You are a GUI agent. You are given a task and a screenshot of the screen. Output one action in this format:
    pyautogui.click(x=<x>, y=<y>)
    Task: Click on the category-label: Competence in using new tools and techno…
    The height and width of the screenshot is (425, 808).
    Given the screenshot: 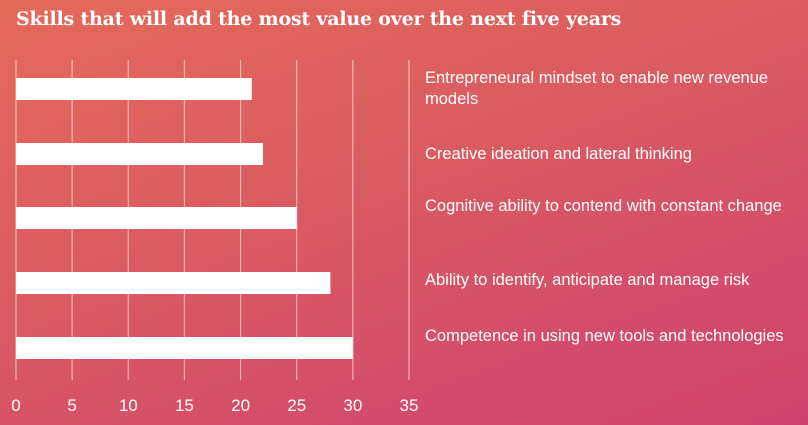 What is the action you would take?
    pyautogui.click(x=604, y=336)
    